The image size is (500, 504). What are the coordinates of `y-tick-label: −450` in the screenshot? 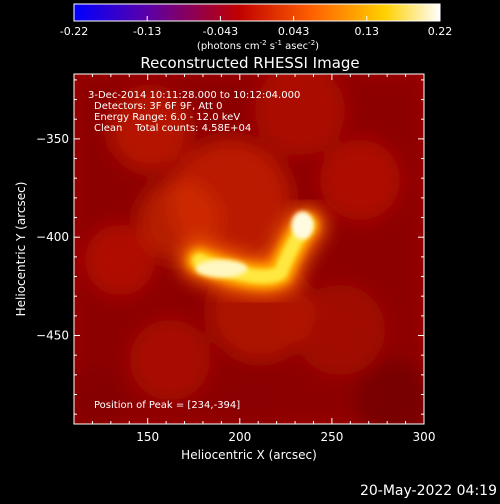 It's located at (52, 336).